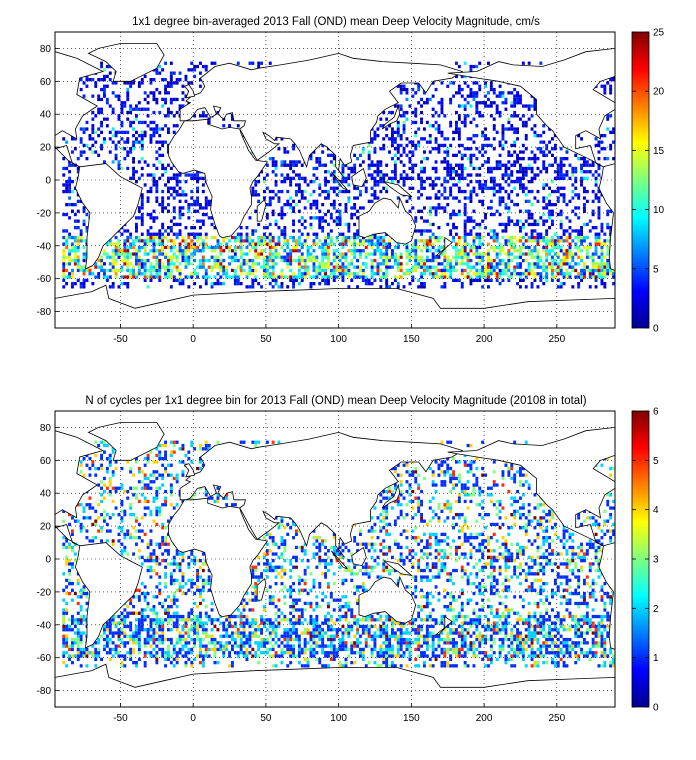 The width and height of the screenshot is (696, 760). I want to click on colorbar, so click(640, 180).